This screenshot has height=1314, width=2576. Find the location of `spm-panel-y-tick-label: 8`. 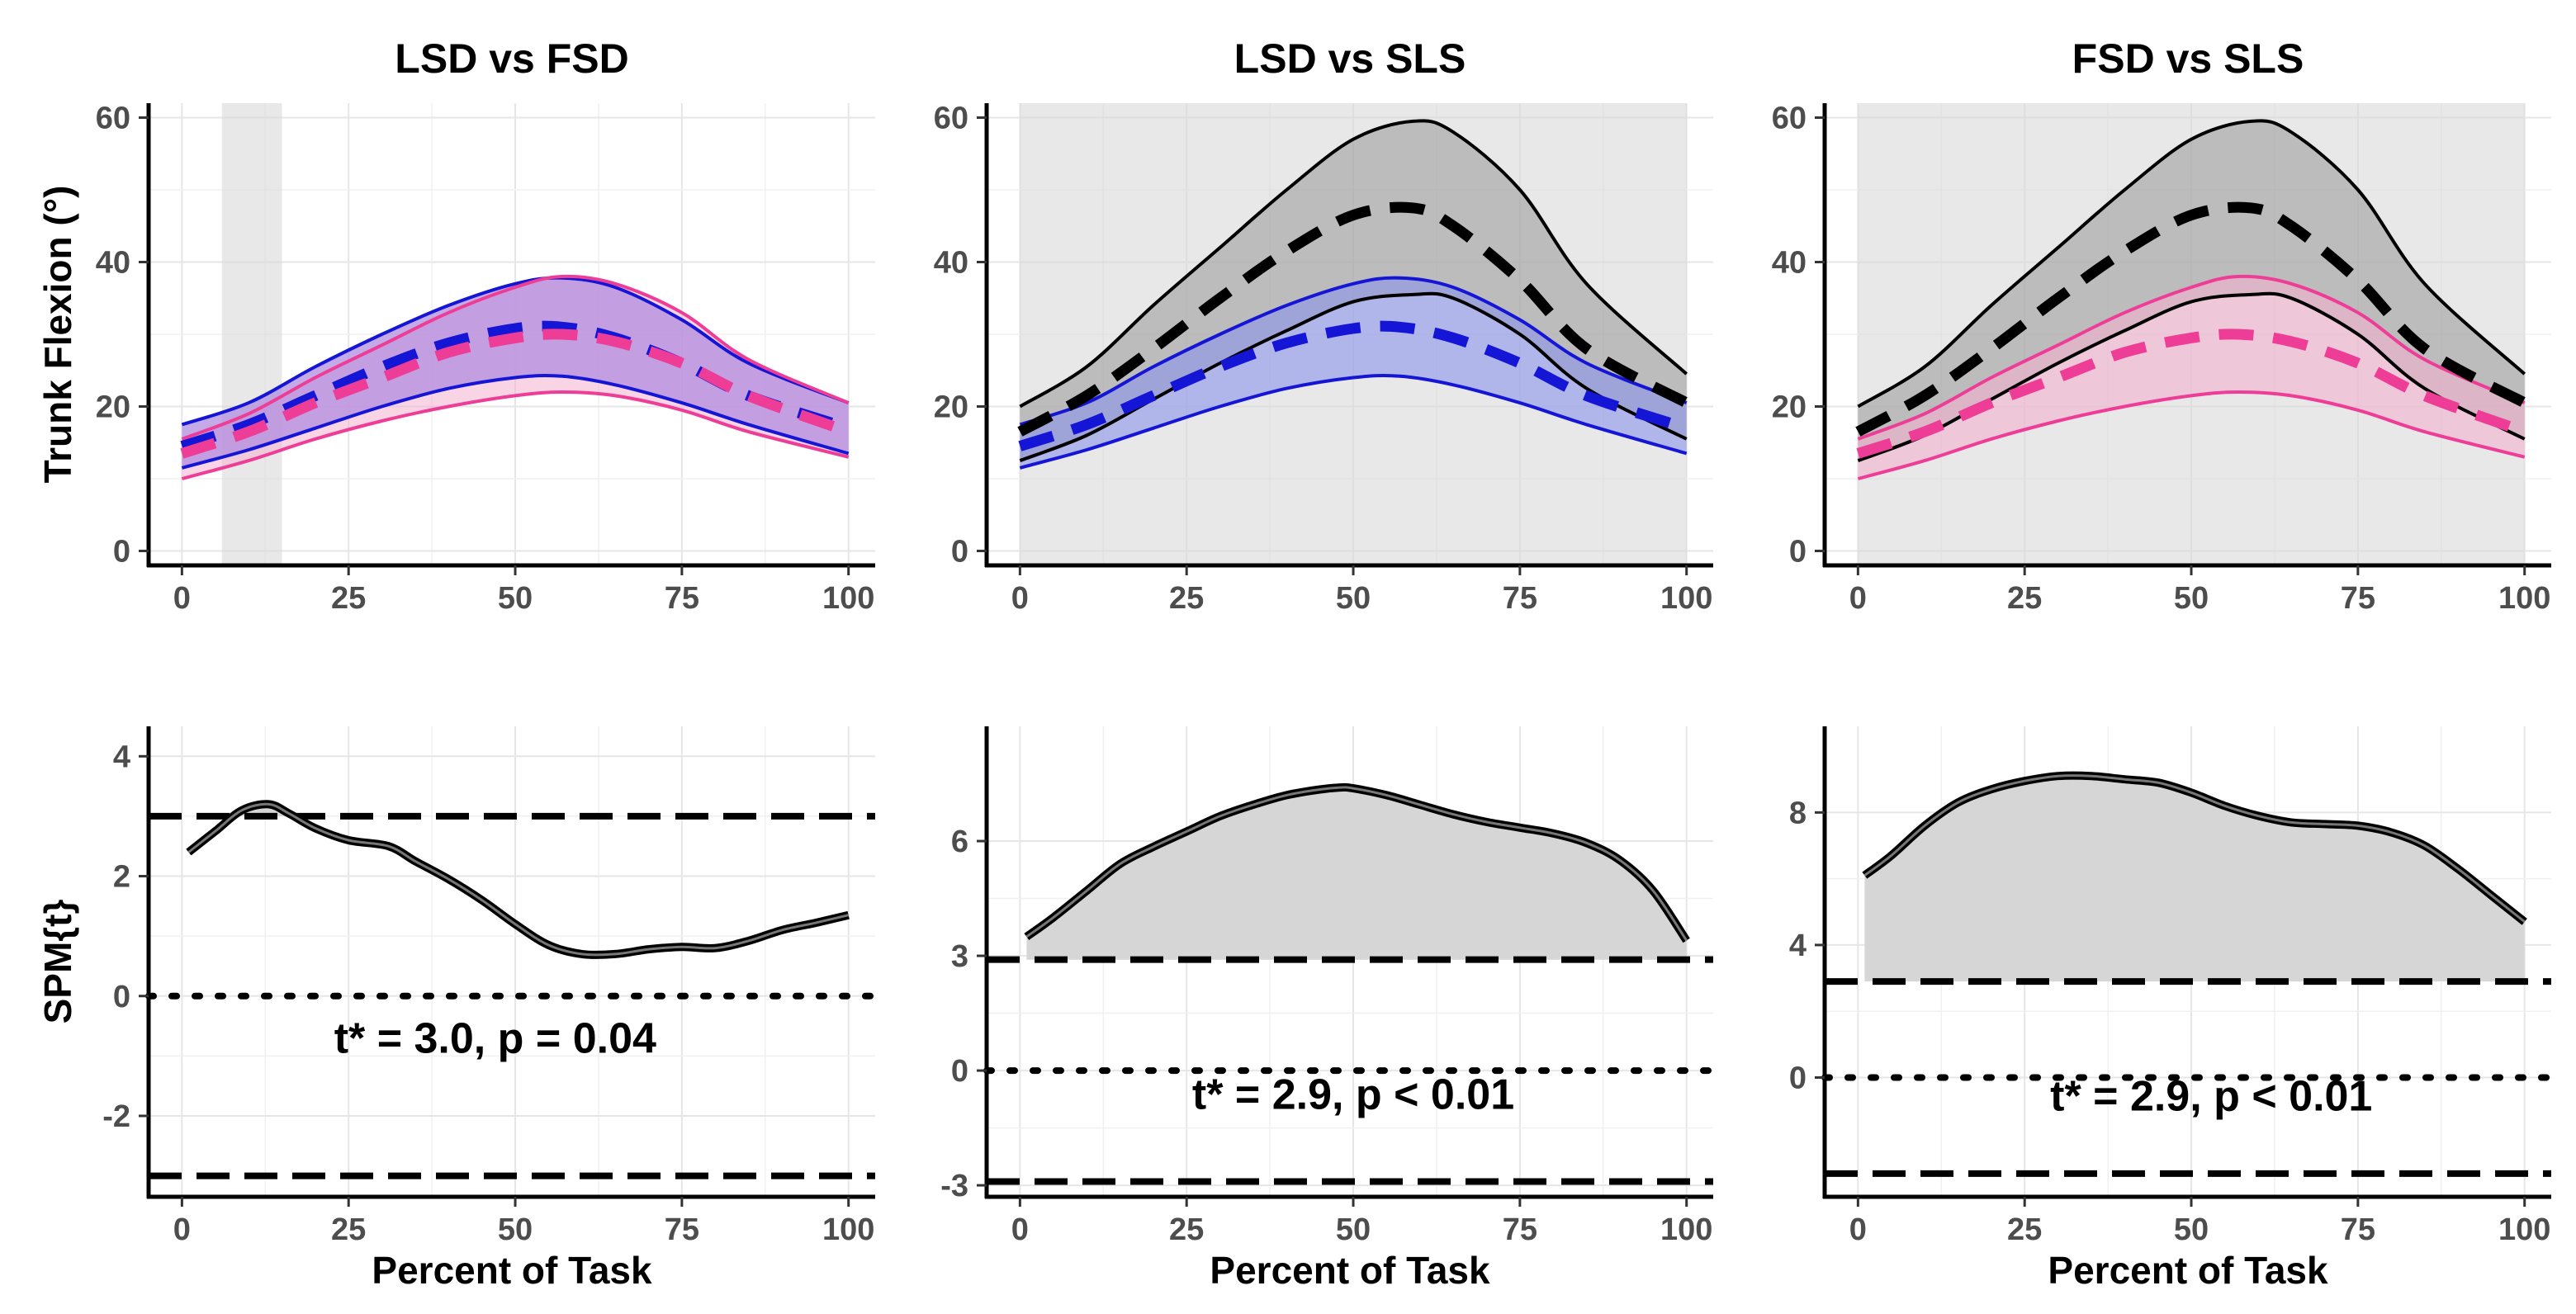

spm-panel-y-tick-label: 8 is located at coordinates (1798, 813).